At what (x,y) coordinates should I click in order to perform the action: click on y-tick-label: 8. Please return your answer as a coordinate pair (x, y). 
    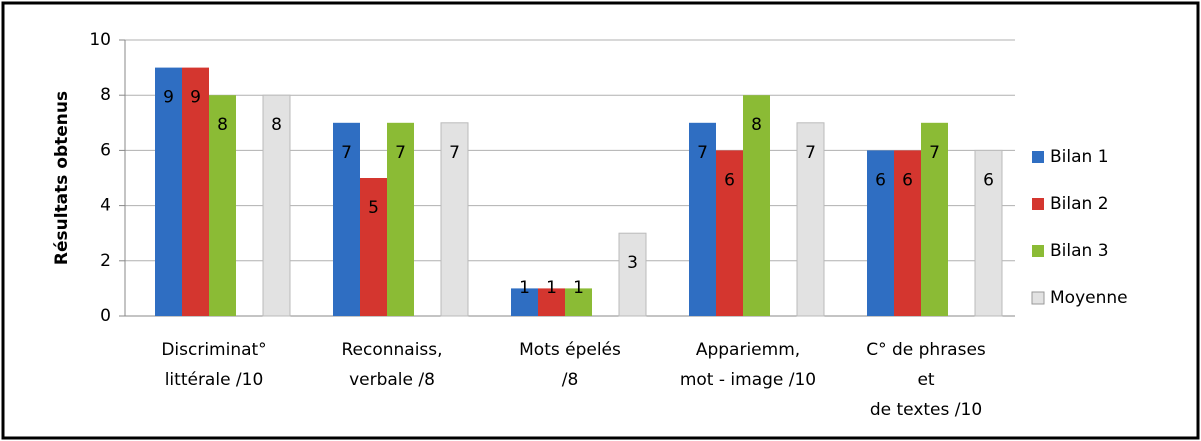
    Looking at the image, I should click on (105, 95).